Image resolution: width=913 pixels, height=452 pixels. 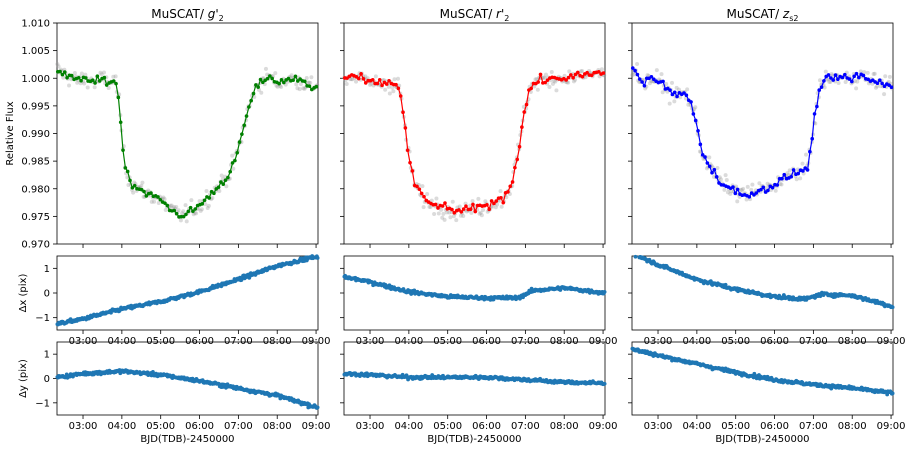 I want to click on y-tick-label: 1, so click(x=47, y=355).